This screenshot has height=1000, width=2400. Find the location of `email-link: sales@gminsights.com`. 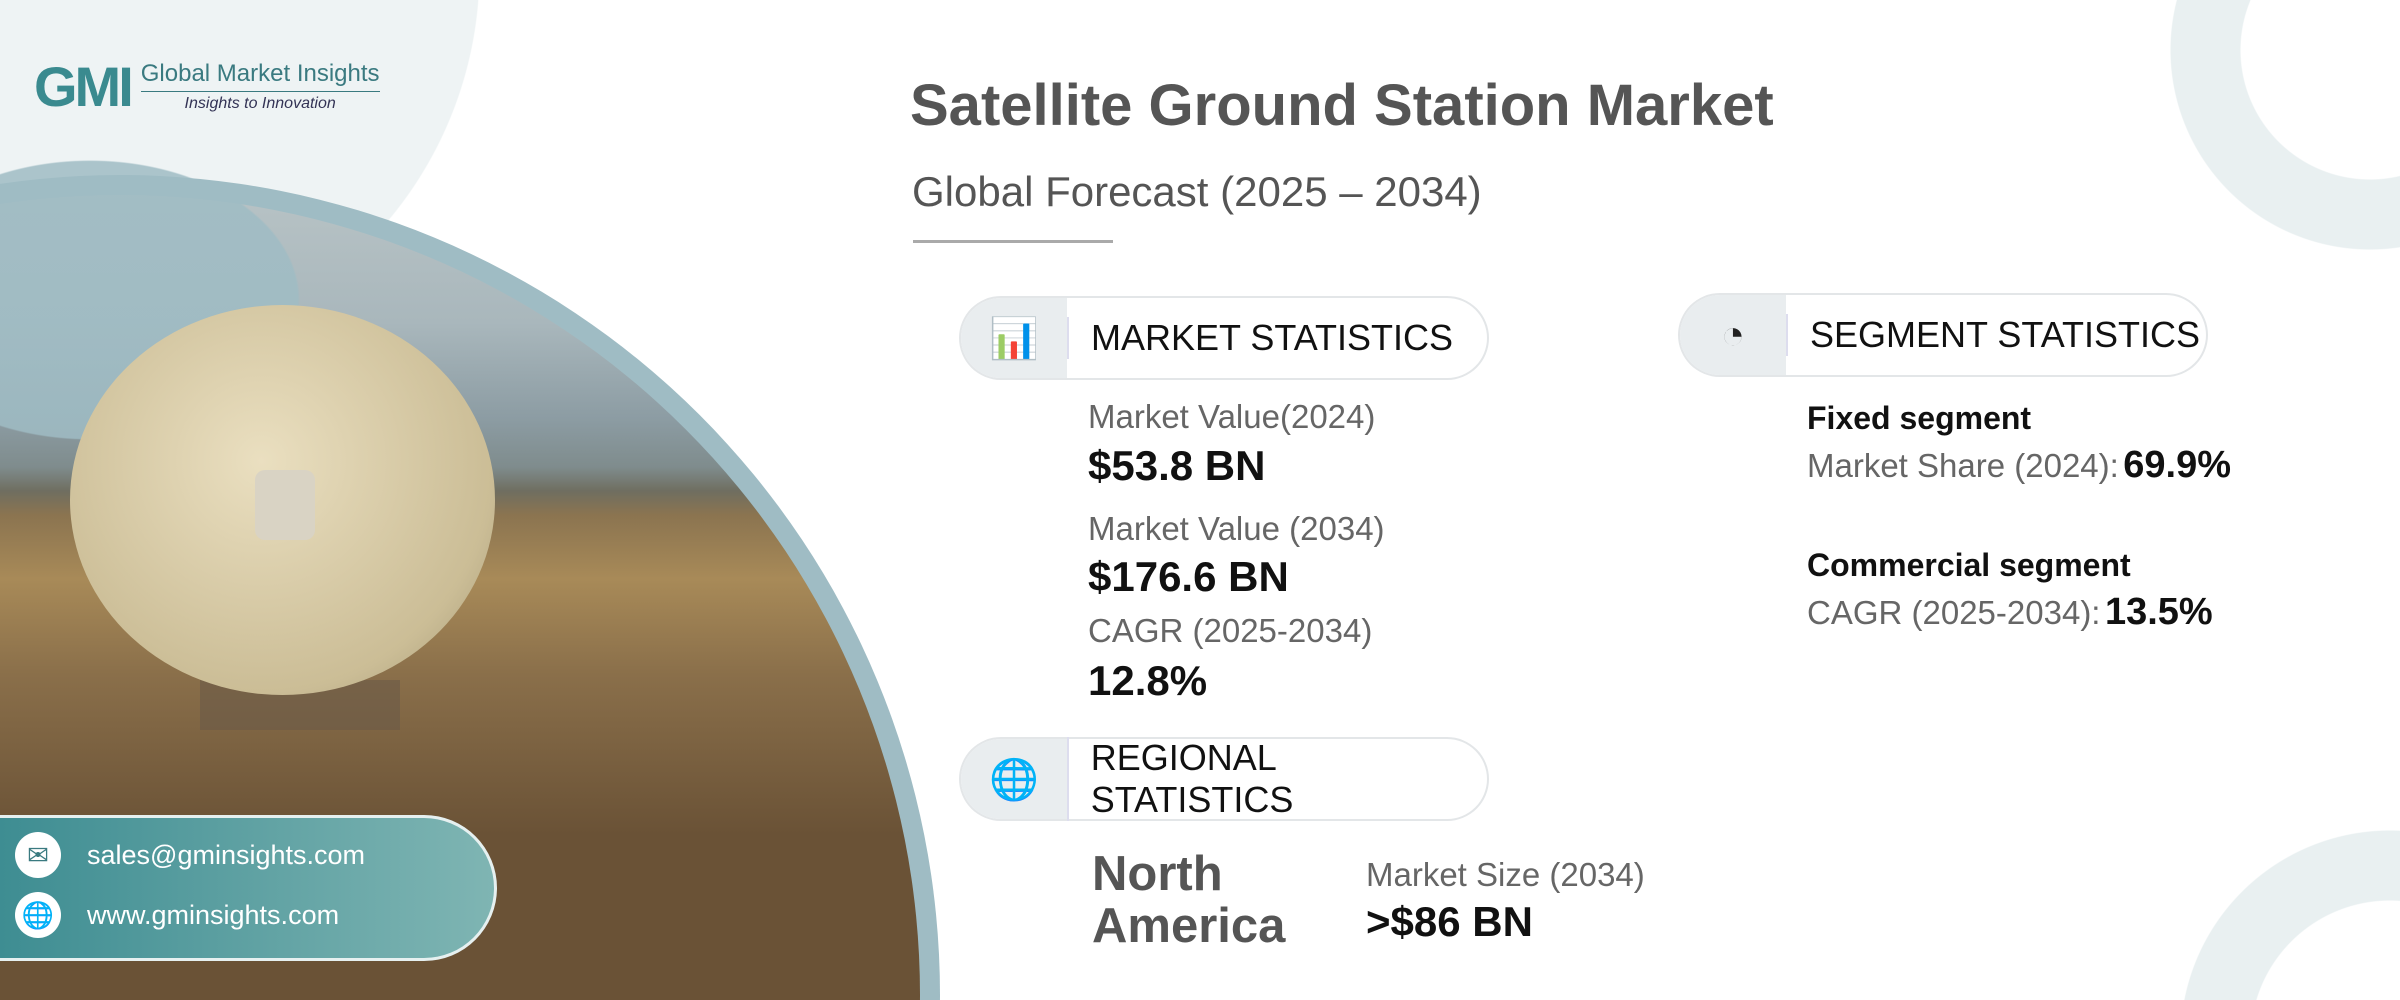

email-link: sales@gminsights.com is located at coordinates (226, 854).